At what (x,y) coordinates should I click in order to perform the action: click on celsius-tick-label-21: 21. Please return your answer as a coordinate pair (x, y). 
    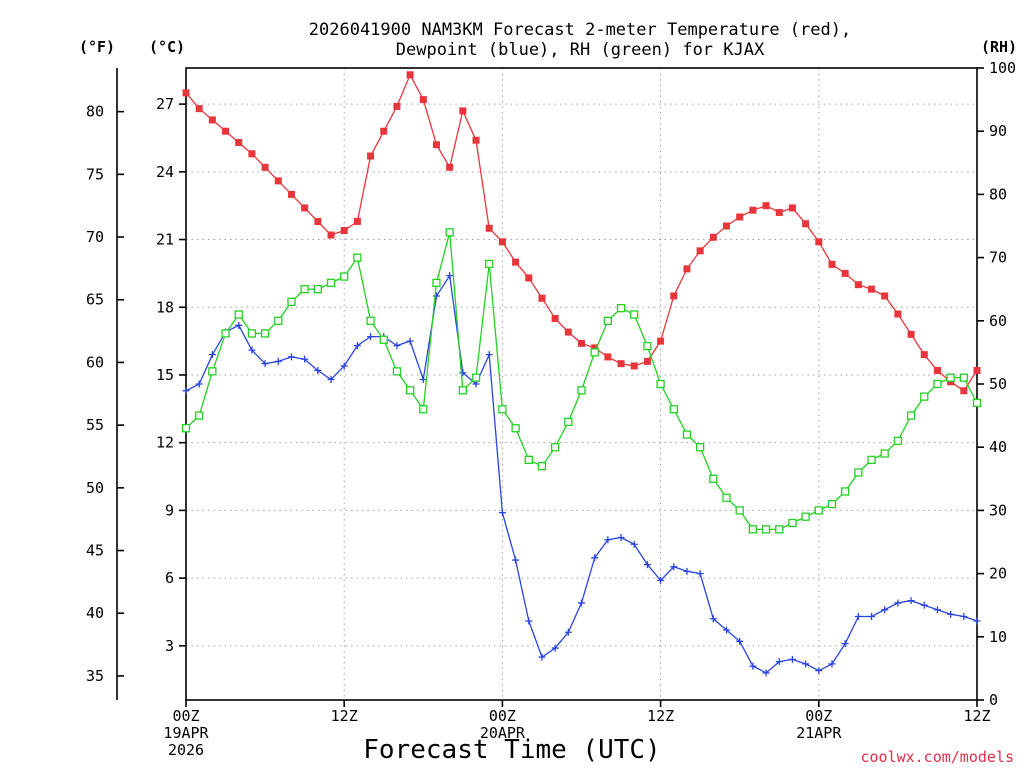
    Looking at the image, I should click on (165, 240).